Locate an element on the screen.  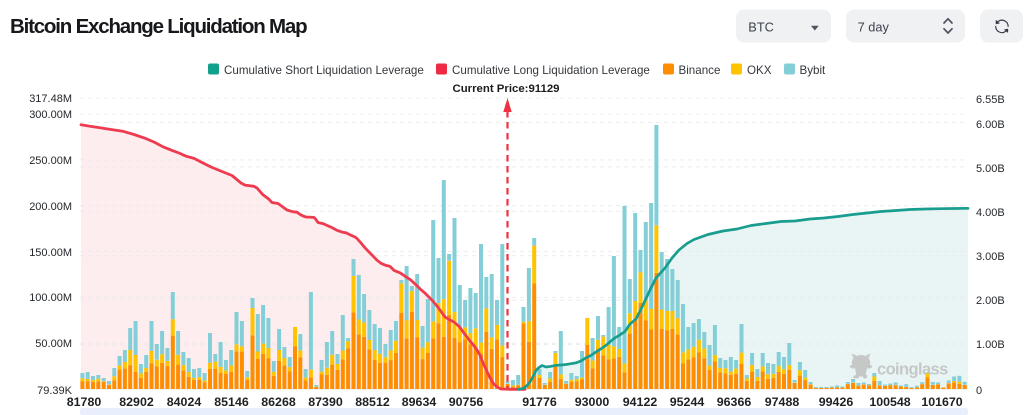
svg-text: 101670 is located at coordinates (941, 402).